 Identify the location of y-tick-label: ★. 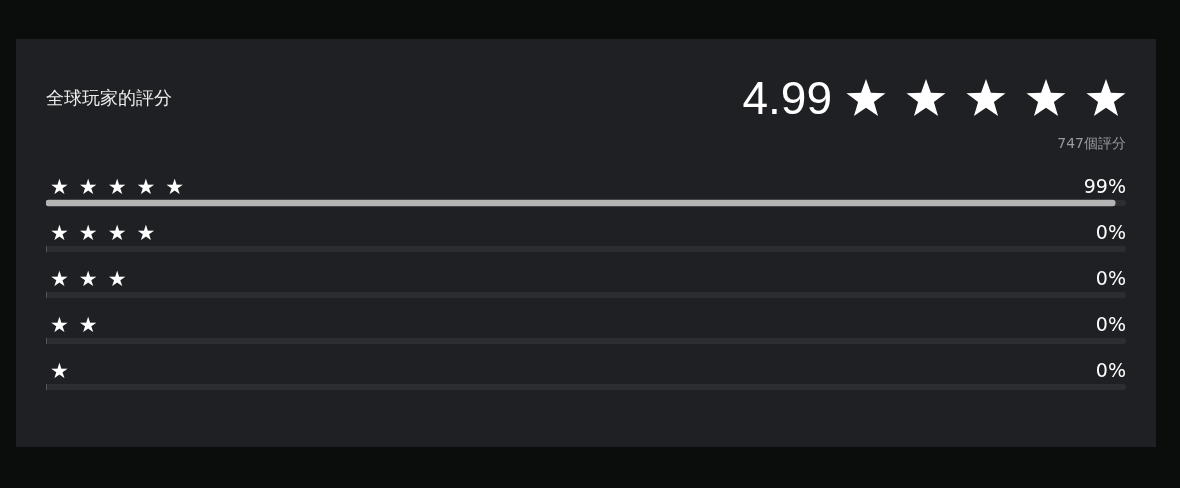
(64, 371).